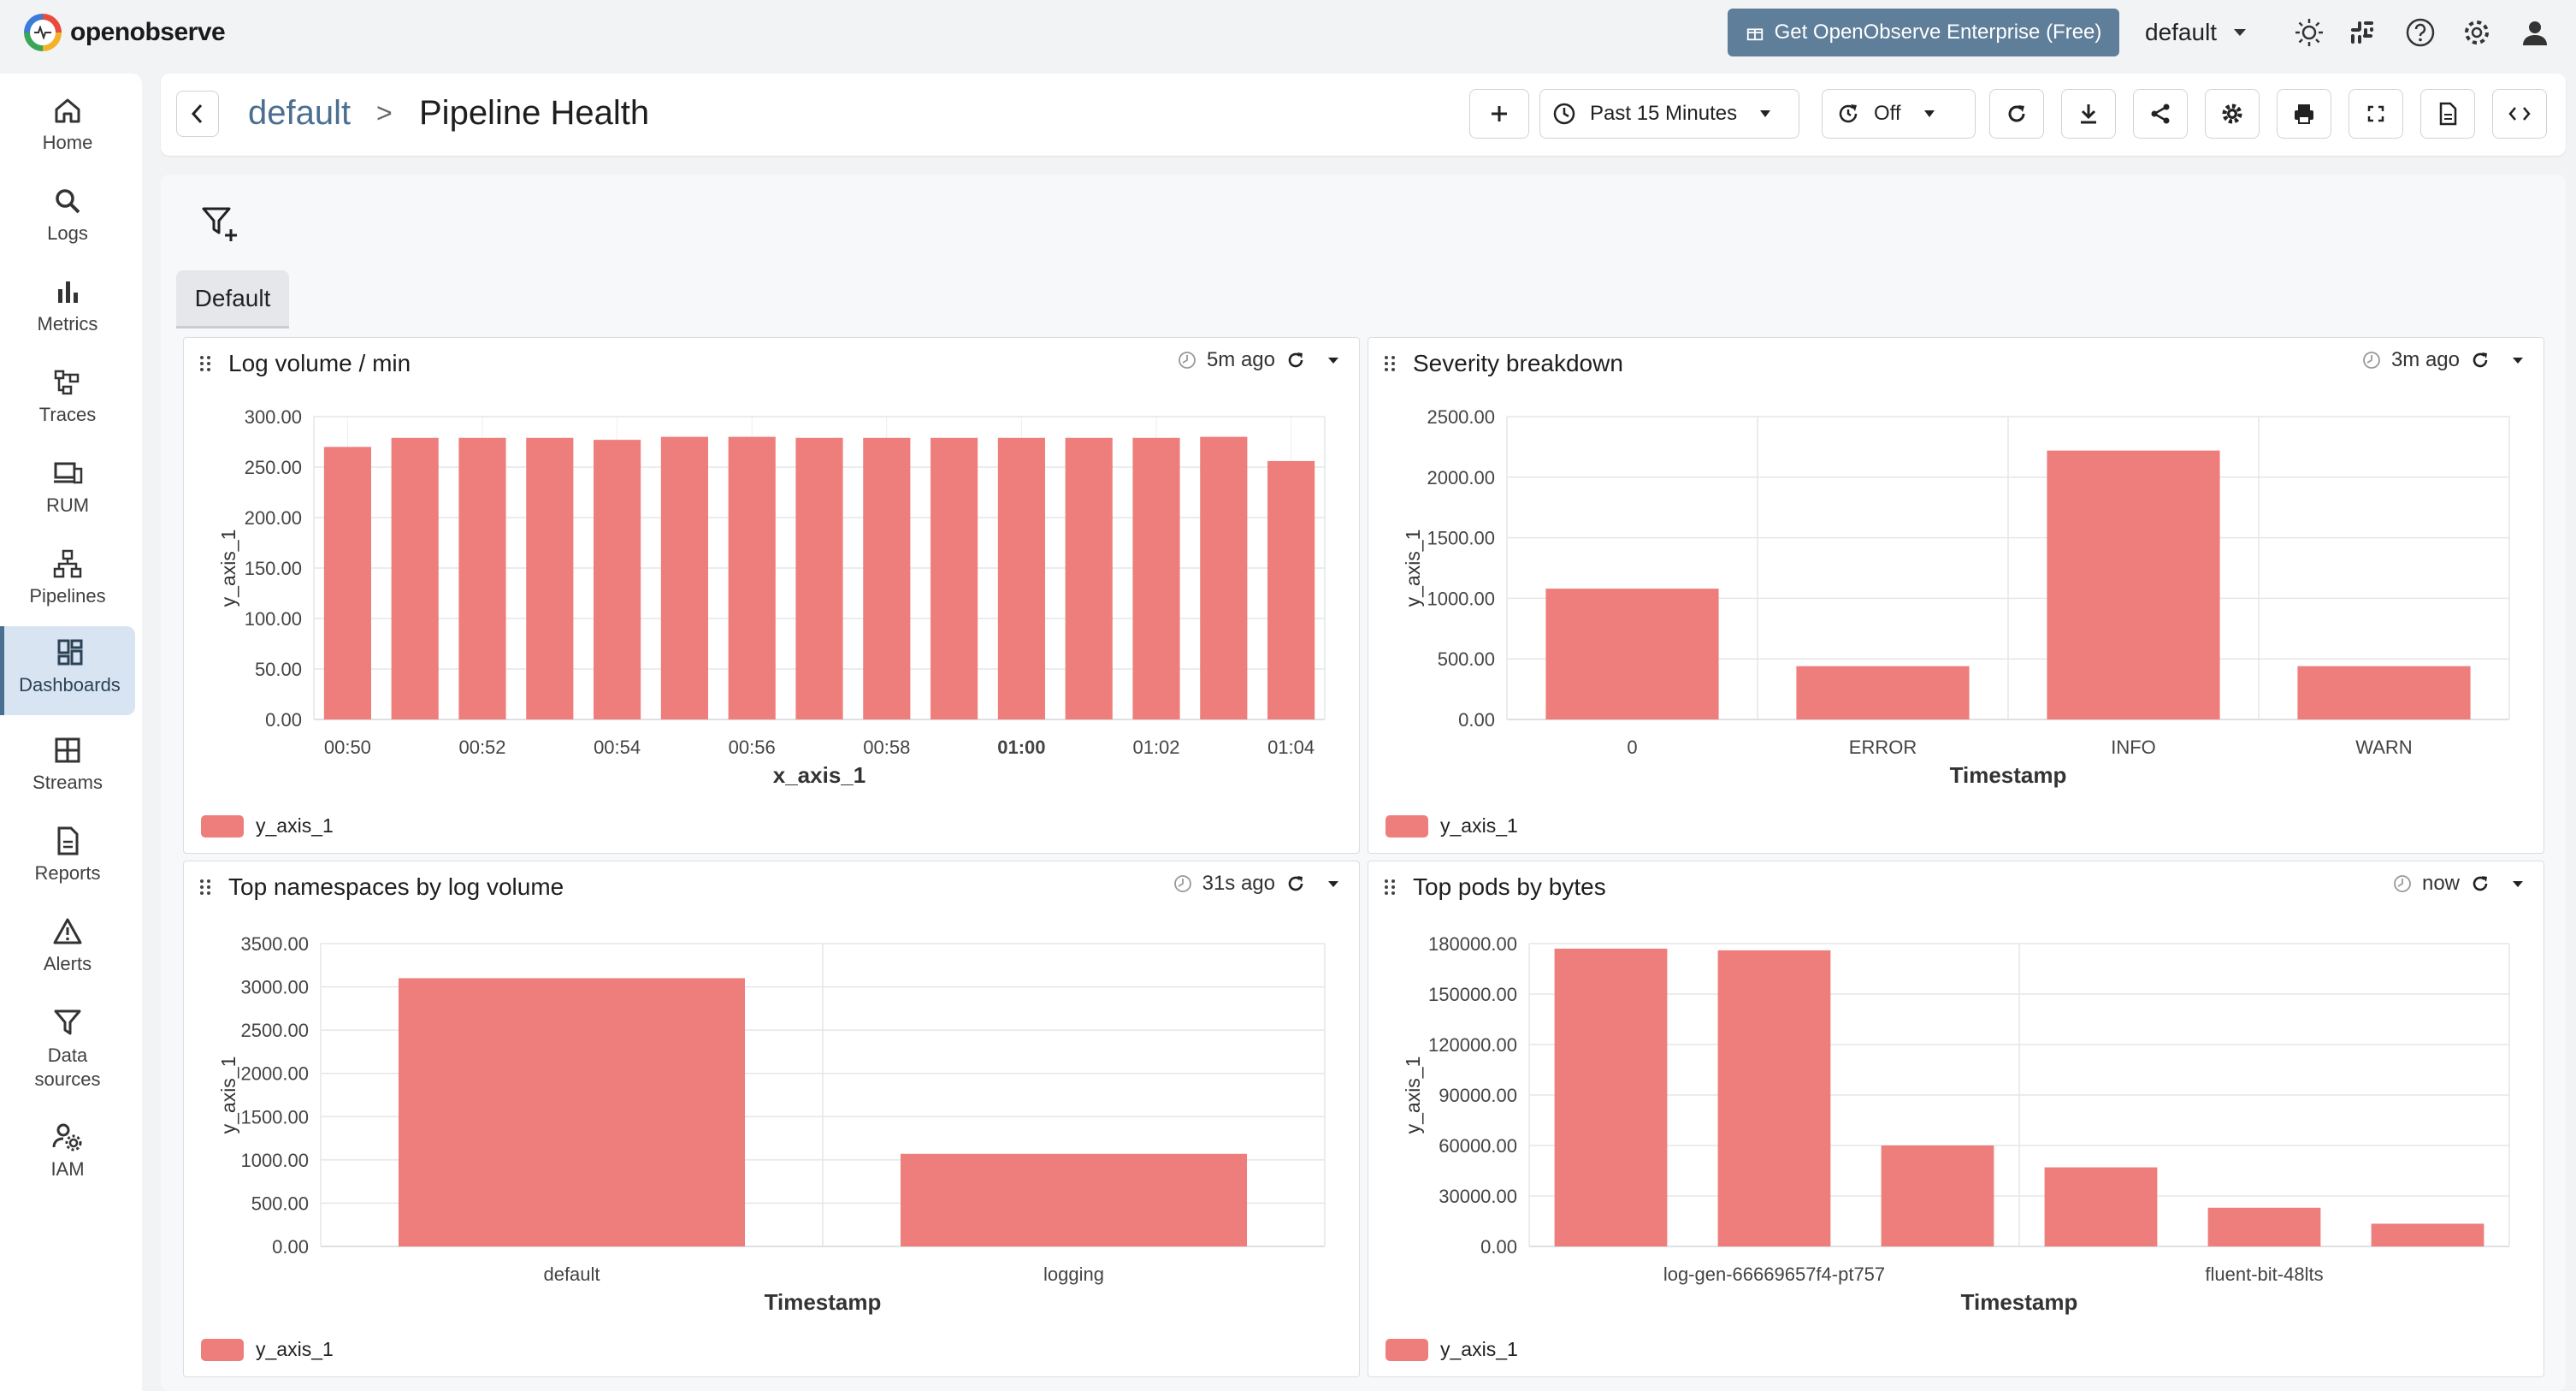 This screenshot has height=1391, width=2576. I want to click on tab-default: Default, so click(232, 299).